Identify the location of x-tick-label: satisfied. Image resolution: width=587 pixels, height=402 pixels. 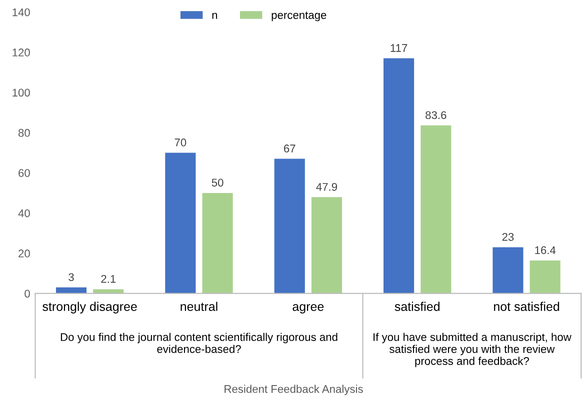
(417, 306).